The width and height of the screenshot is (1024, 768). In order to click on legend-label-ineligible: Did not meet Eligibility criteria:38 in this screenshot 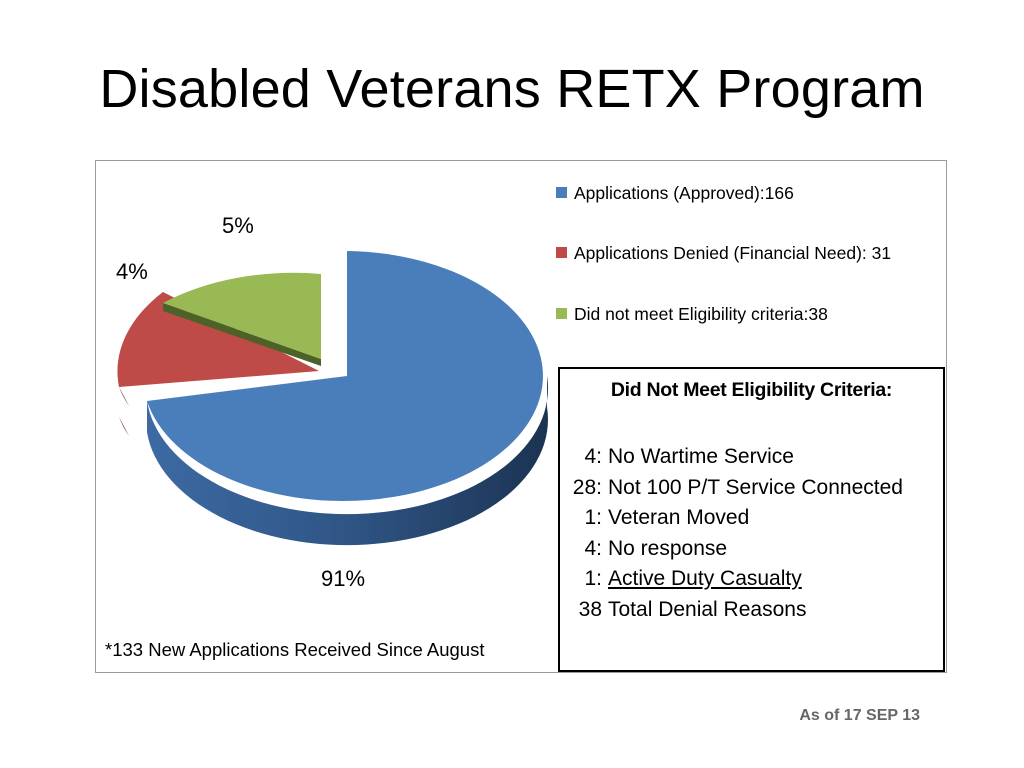, I will do `click(701, 314)`.